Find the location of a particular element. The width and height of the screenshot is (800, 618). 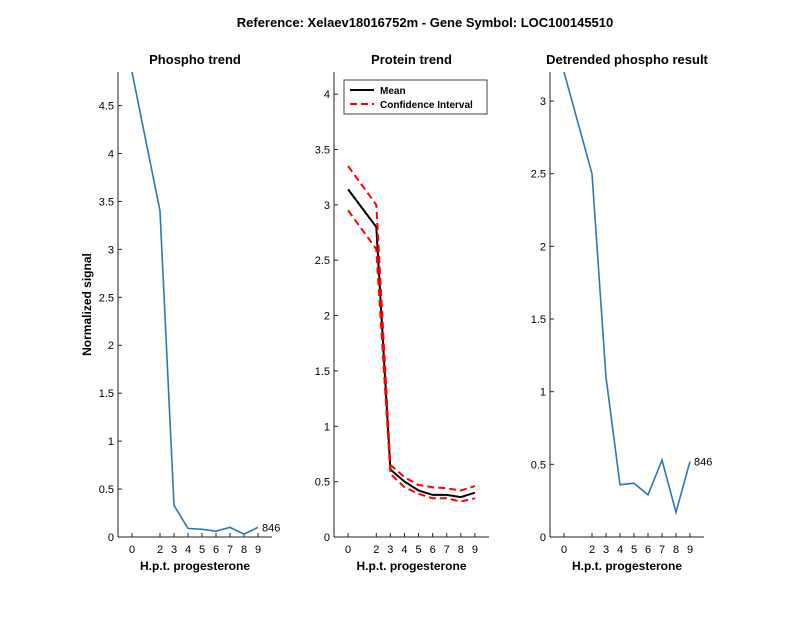

legend: Mean Confidence Interval is located at coordinates (415, 97).